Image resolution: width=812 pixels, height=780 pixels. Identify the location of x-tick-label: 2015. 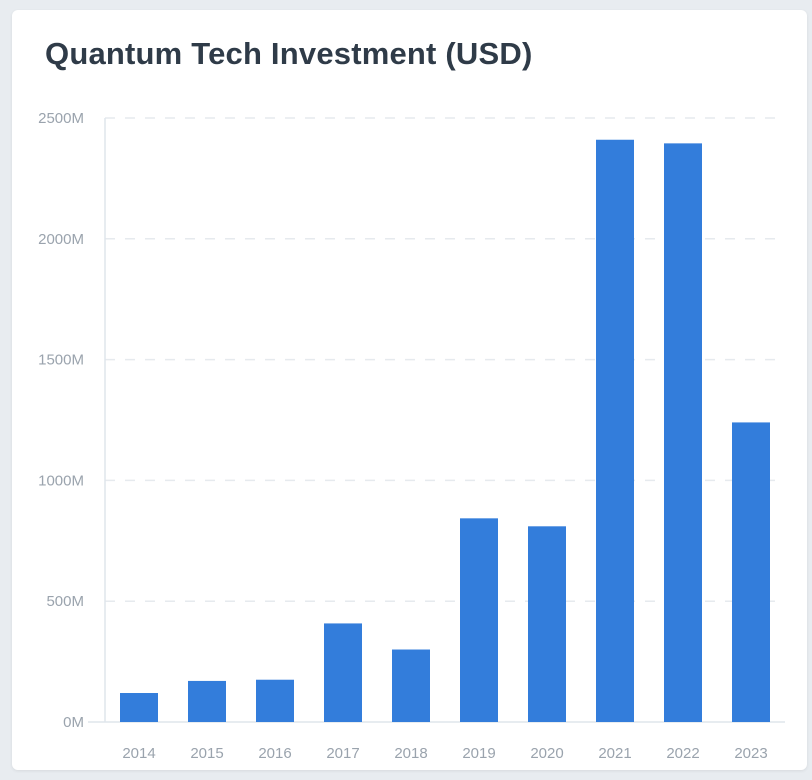
(206, 753).